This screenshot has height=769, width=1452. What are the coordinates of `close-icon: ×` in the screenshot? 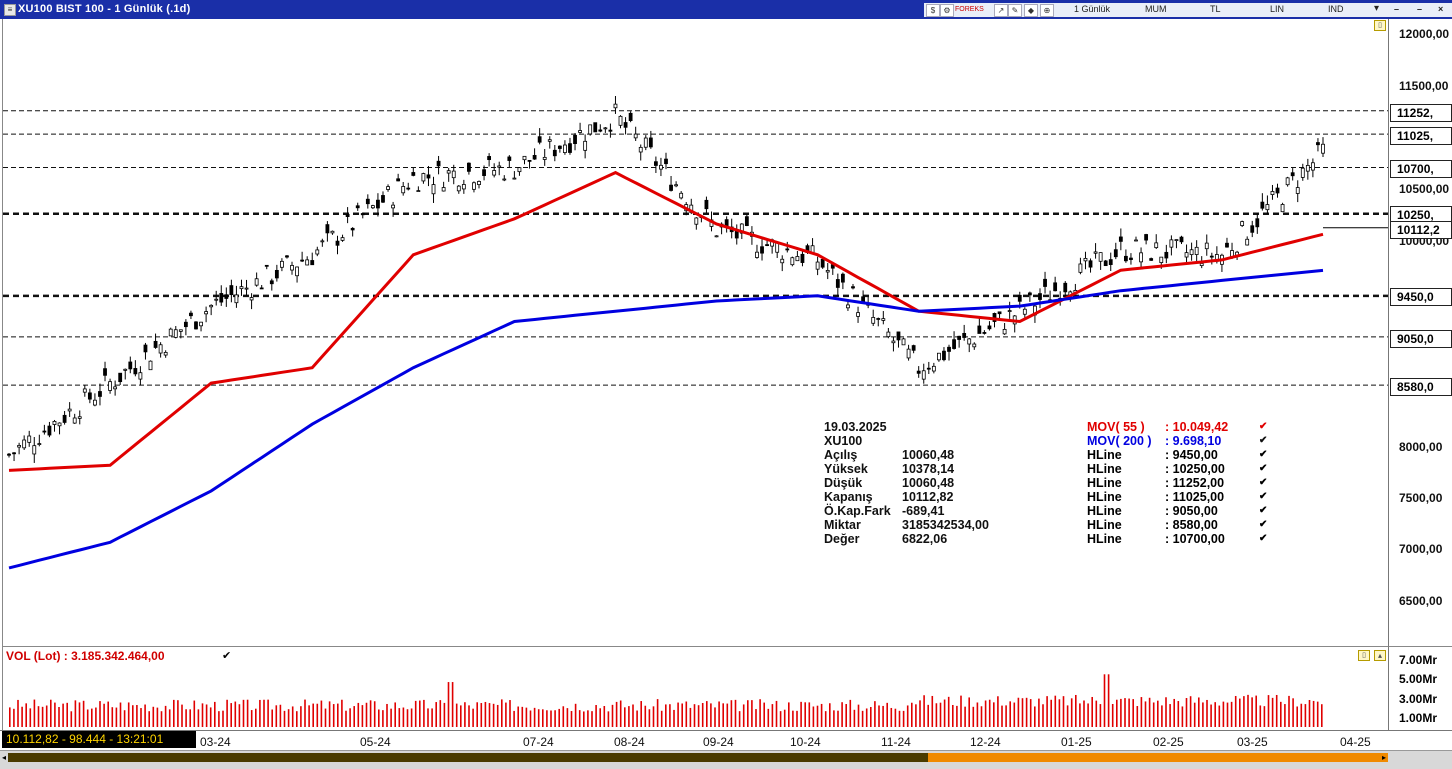 It's located at (1441, 9).